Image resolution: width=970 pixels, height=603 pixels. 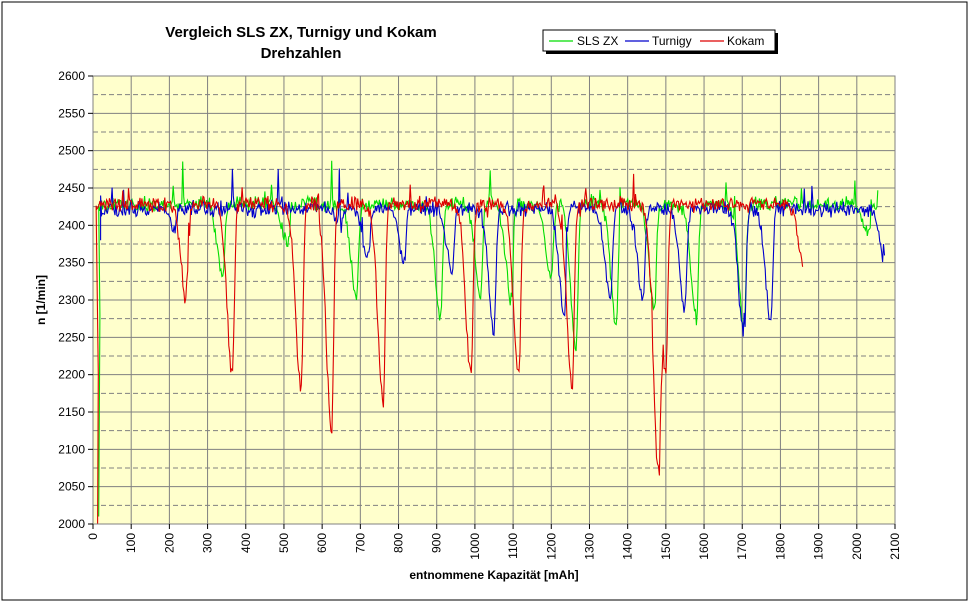 I want to click on x-tick-label: 900, so click(x=437, y=543).